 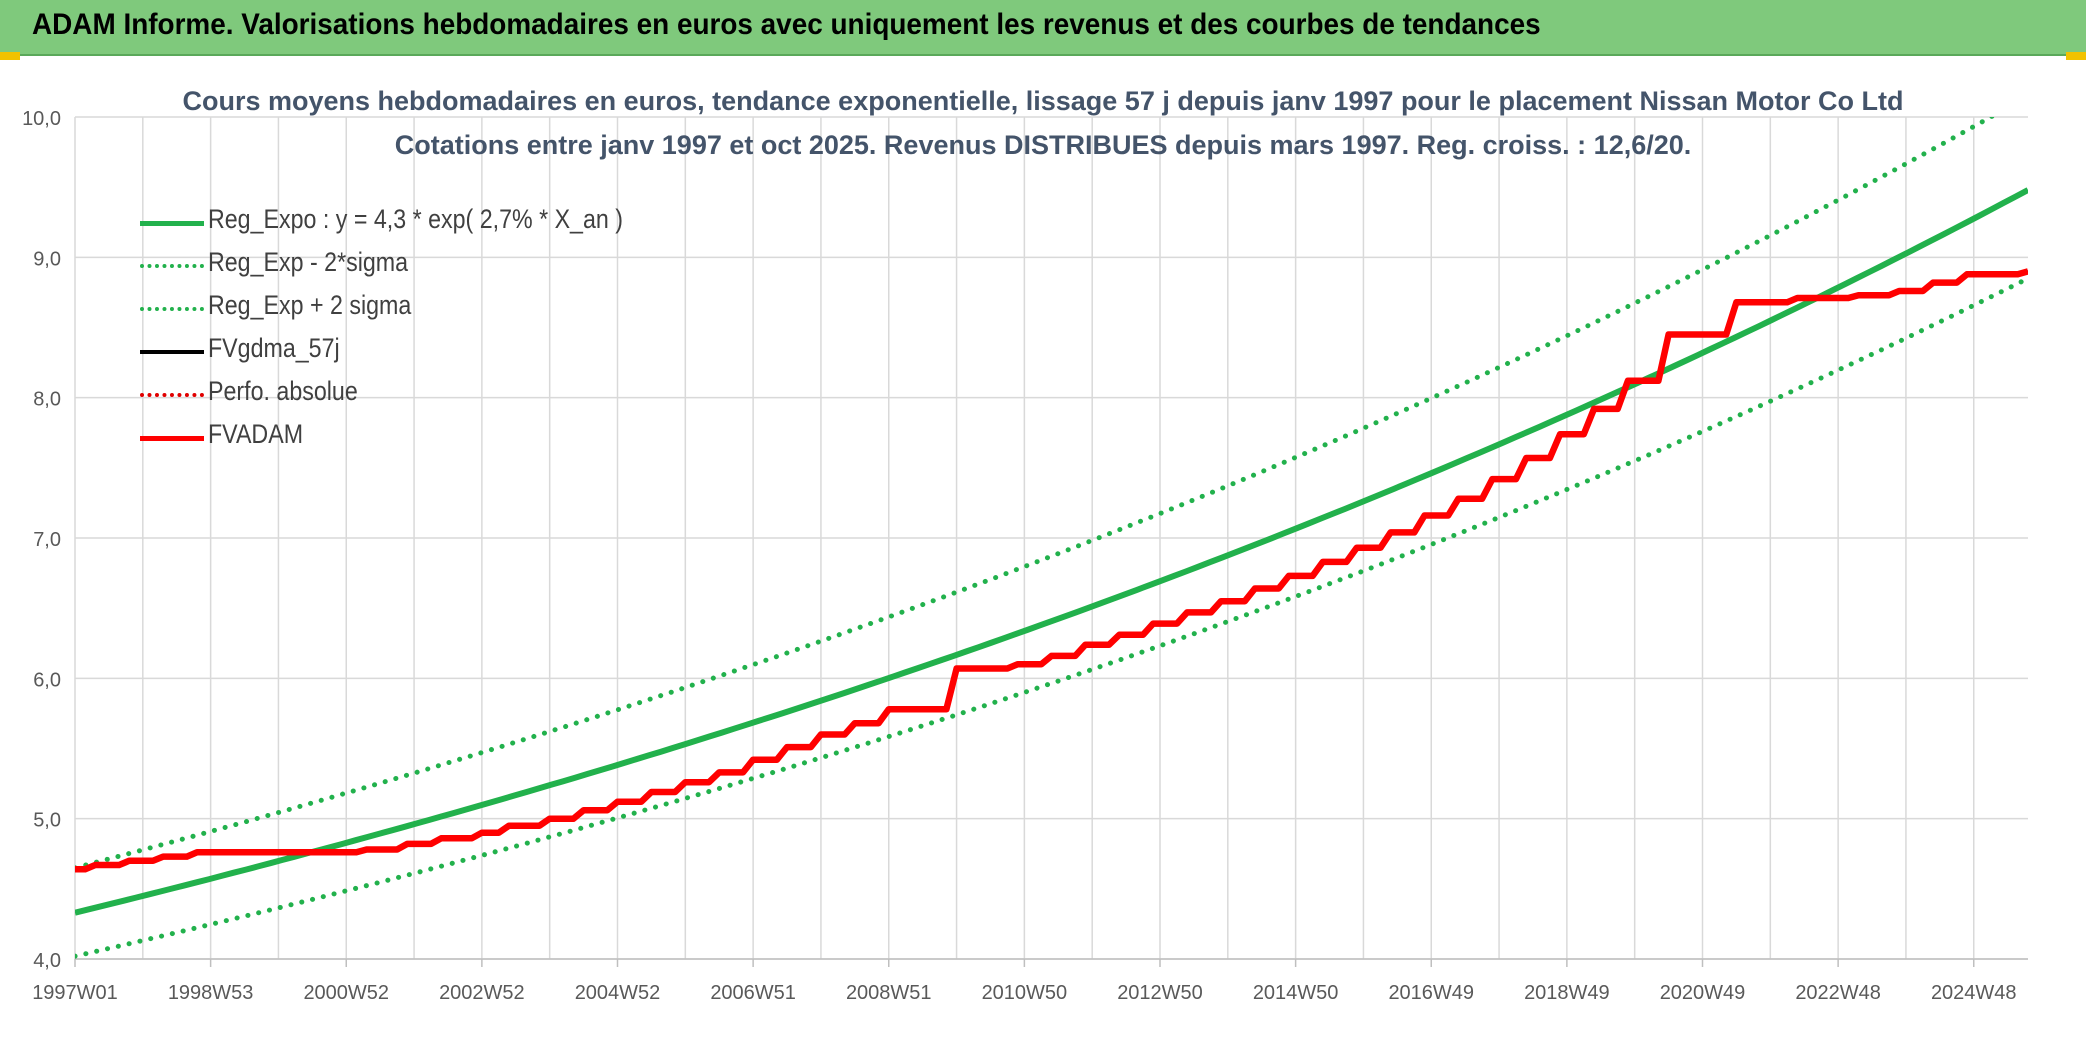 What do you see at coordinates (75, 993) in the screenshot?
I see `x-tick-label: 1997W01` at bounding box center [75, 993].